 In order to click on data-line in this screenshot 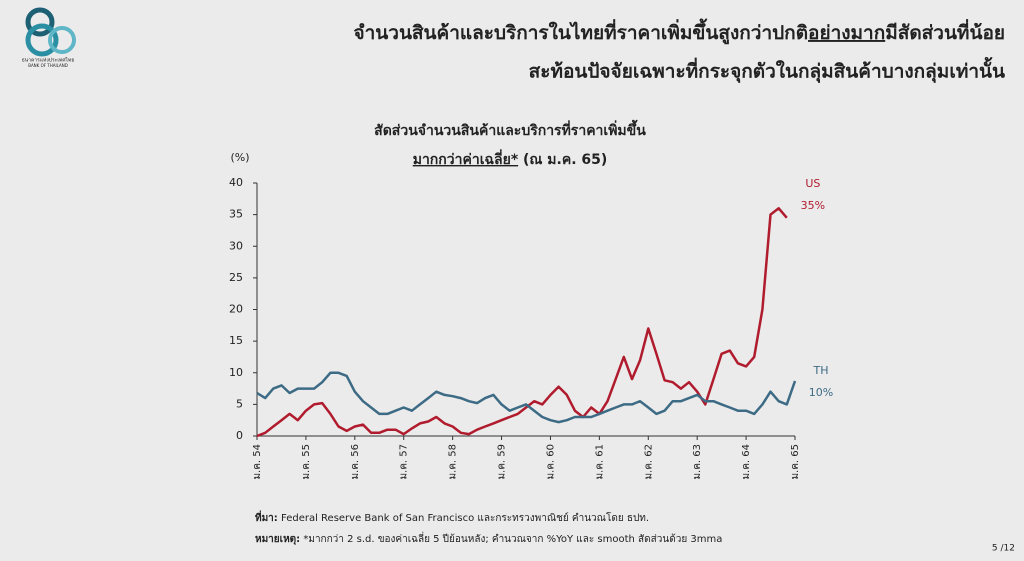, I will do `click(526, 397)`.